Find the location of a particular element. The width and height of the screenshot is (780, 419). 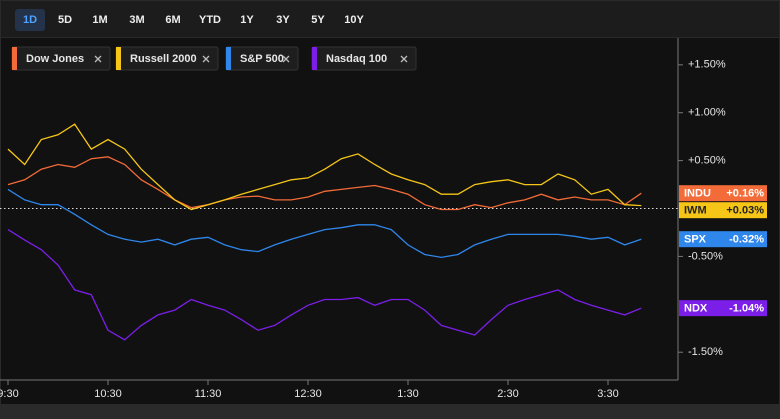

toolbar is located at coordinates (390, 19).